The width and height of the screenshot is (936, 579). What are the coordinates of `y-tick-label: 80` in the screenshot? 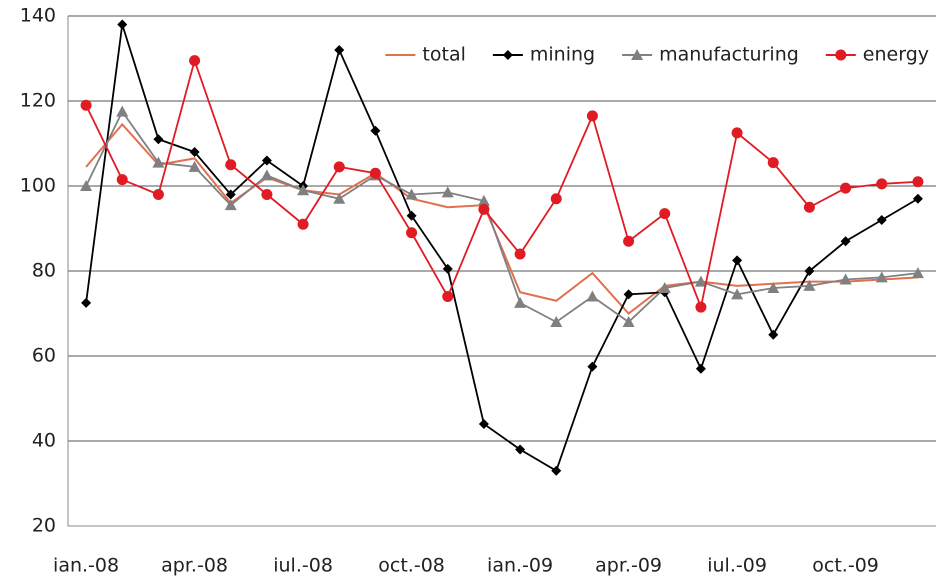 It's located at (44, 271).